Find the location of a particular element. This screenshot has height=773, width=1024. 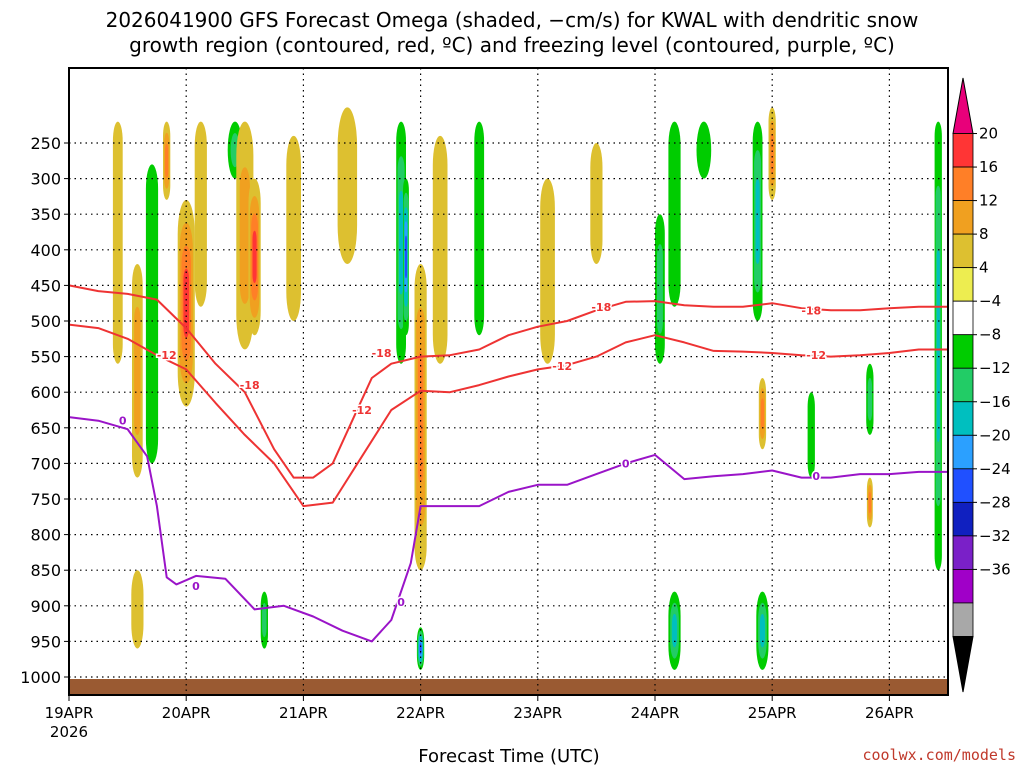

colorbar-tick-label: −16 is located at coordinates (995, 402).